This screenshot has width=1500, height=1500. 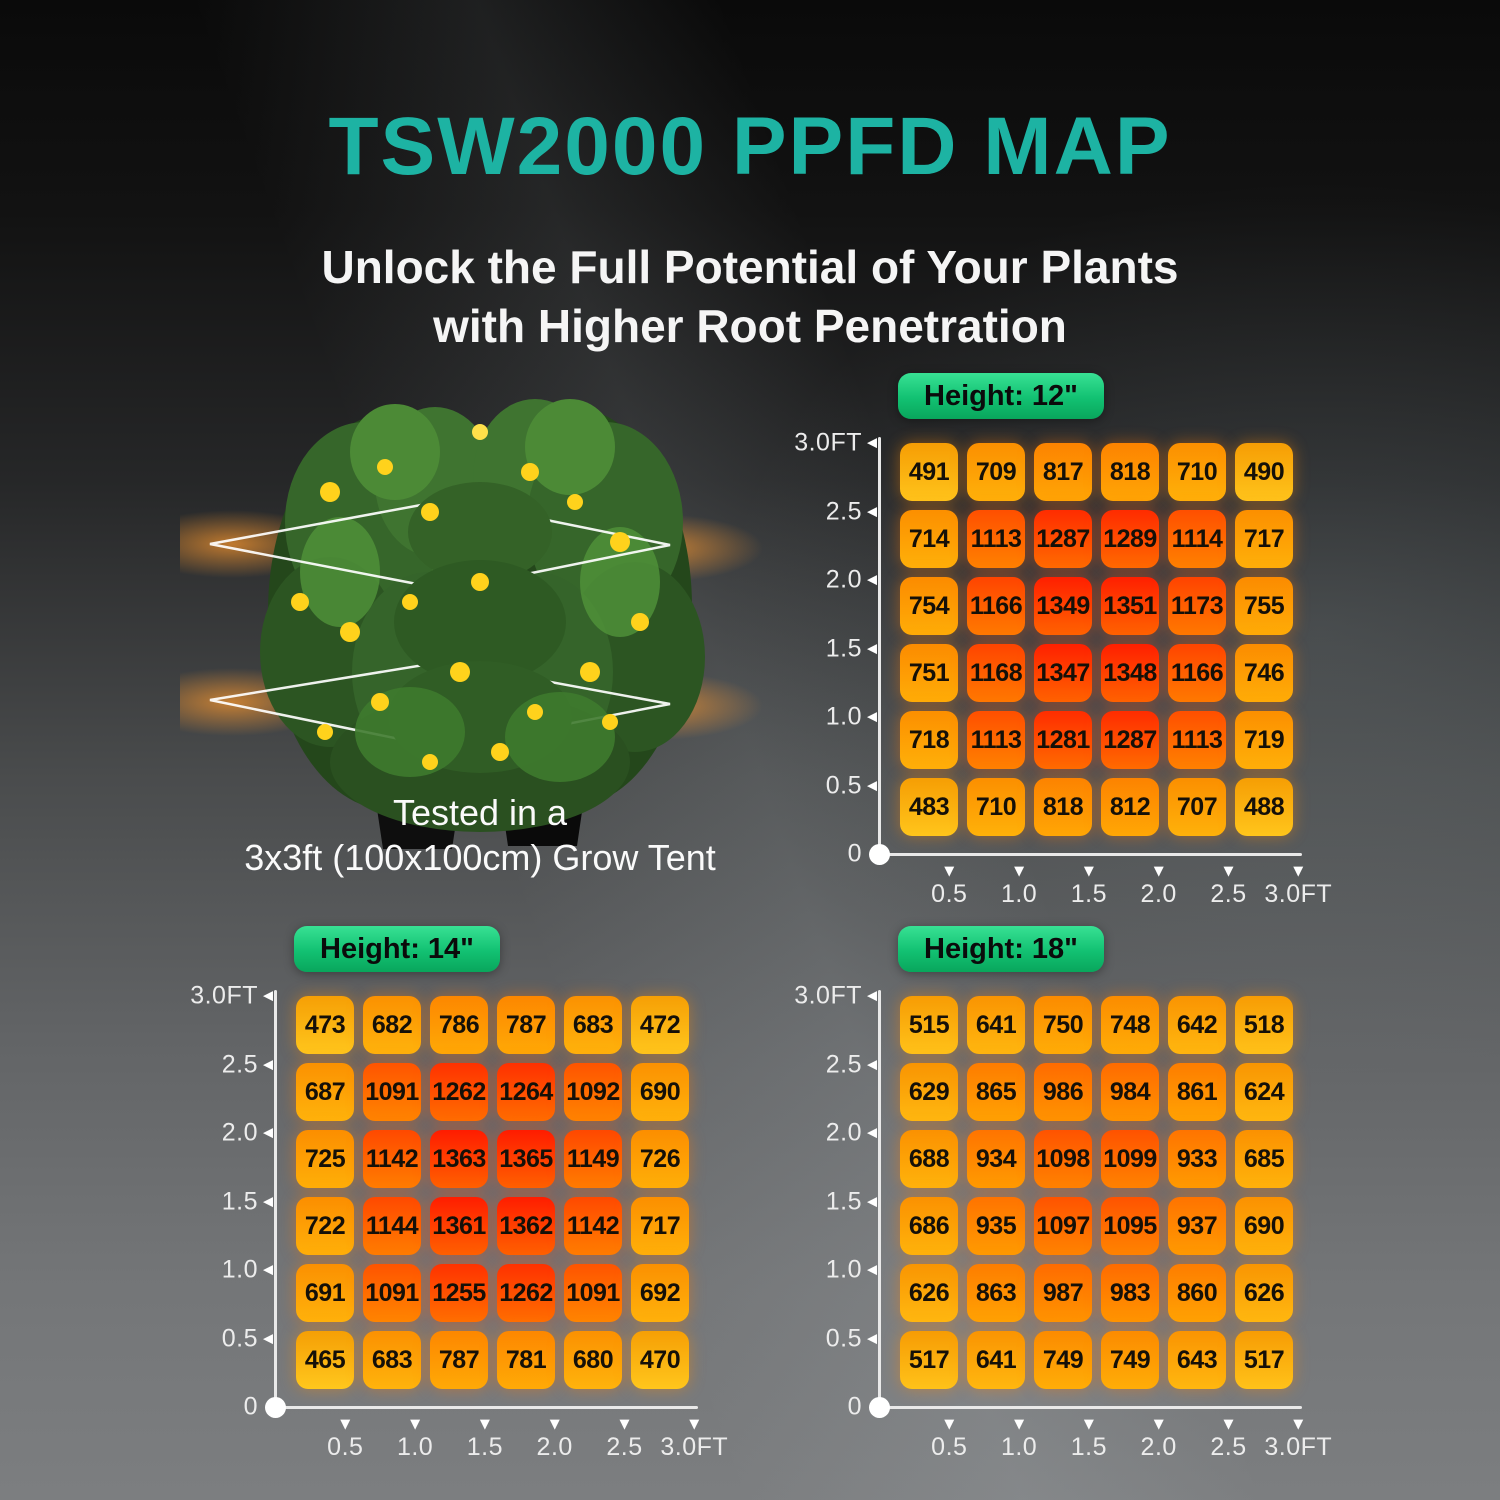 I want to click on heatmap-cell: 1095, so click(x=1130, y=1226).